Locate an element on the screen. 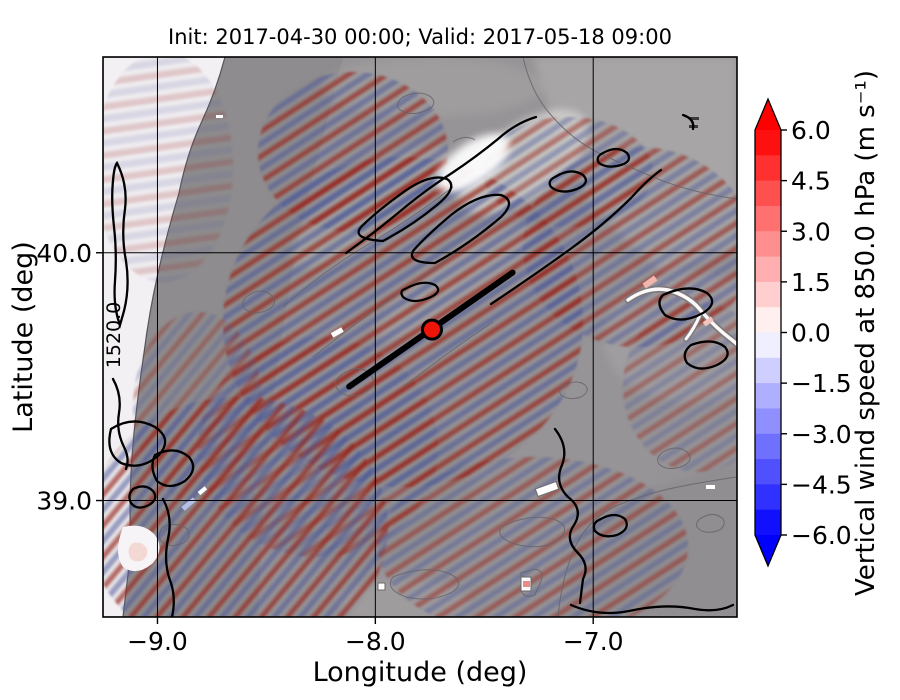 This screenshot has width=900, height=700. y-axis-ticks: 40.0 39.0 is located at coordinates (69, 377).